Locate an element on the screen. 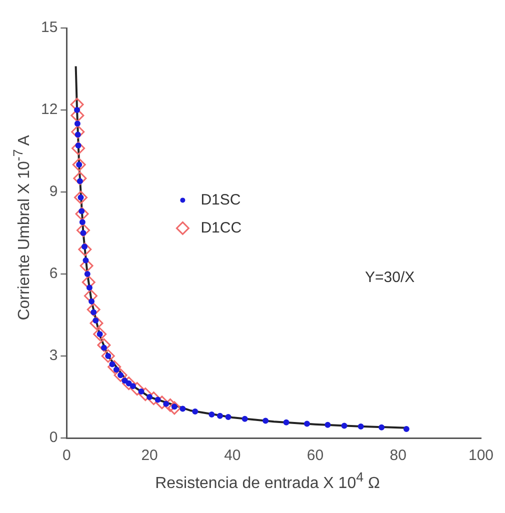 The width and height of the screenshot is (505, 513). annotation: Y=30/X is located at coordinates (389, 277).